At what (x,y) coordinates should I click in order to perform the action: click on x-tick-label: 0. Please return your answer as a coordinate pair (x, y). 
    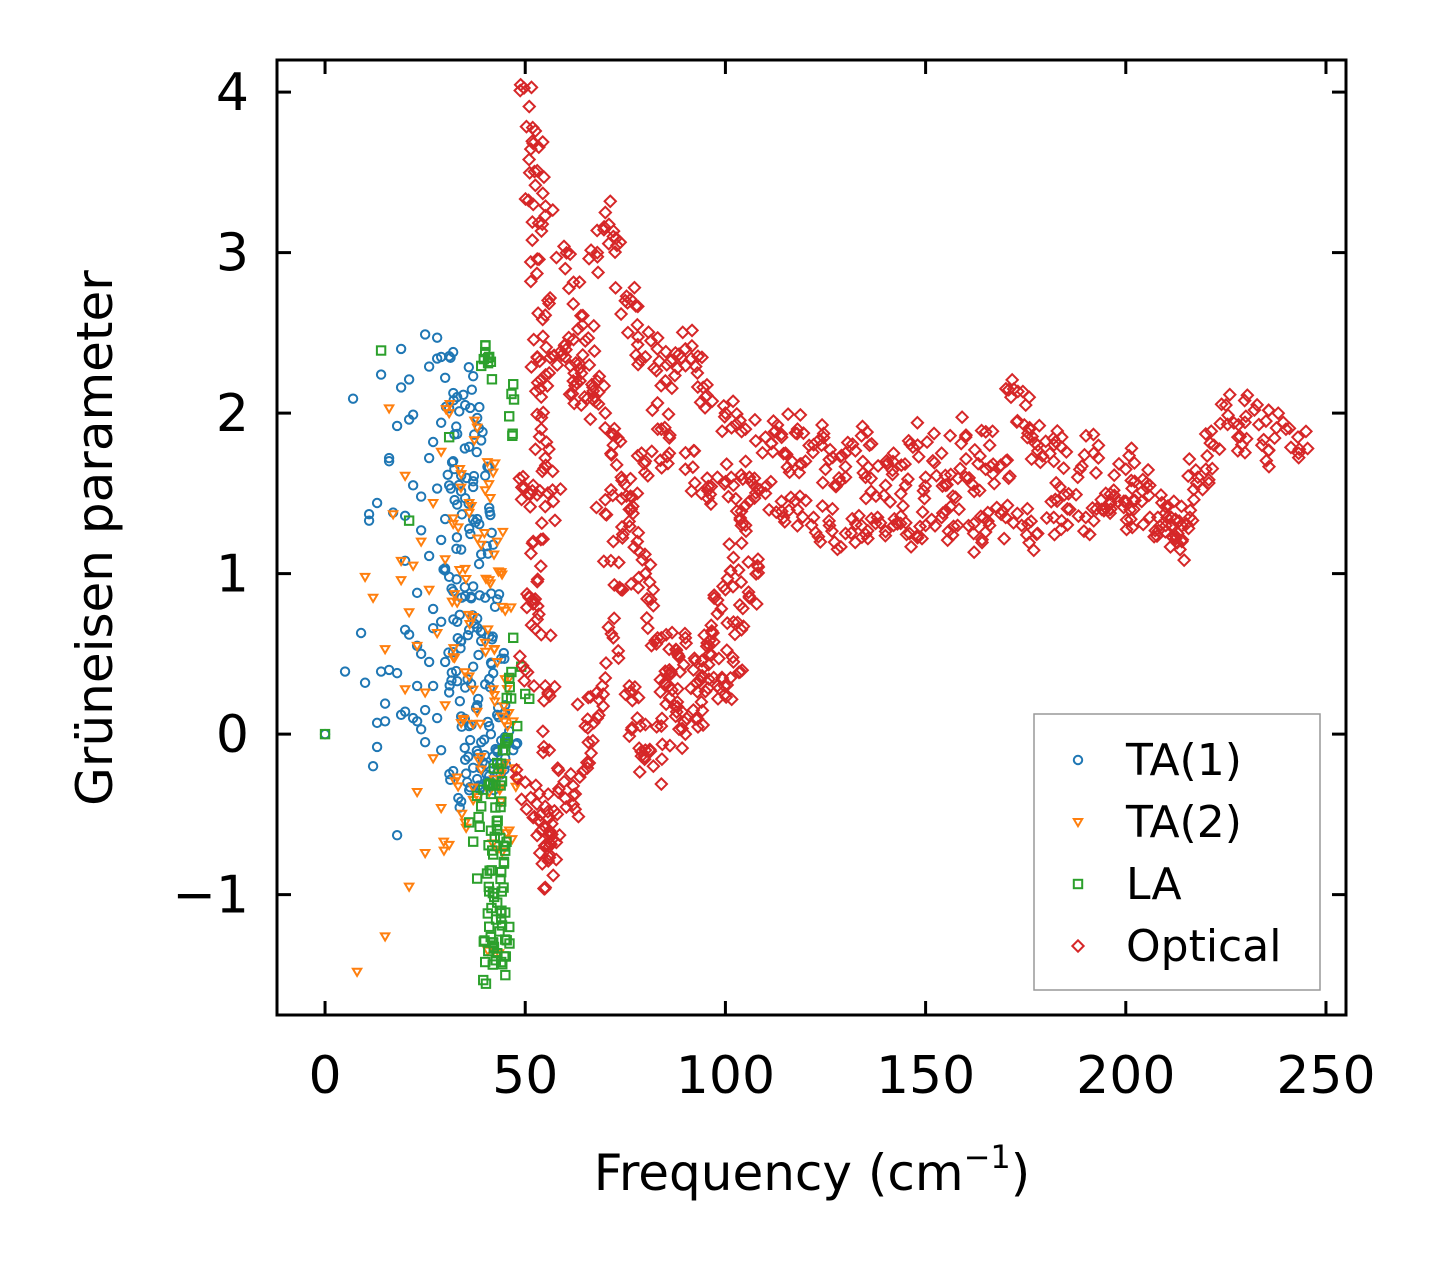
    Looking at the image, I should click on (324, 1076).